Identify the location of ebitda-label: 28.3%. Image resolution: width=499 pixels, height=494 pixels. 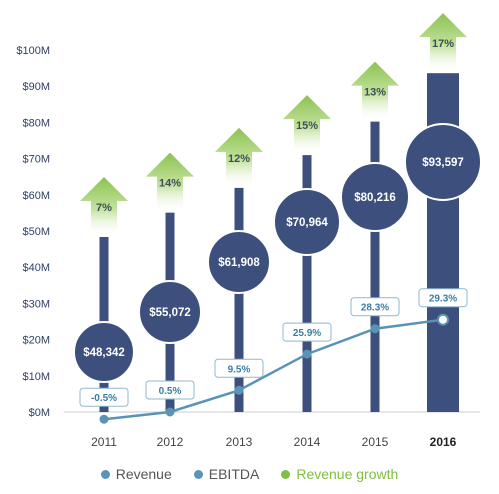
(375, 308).